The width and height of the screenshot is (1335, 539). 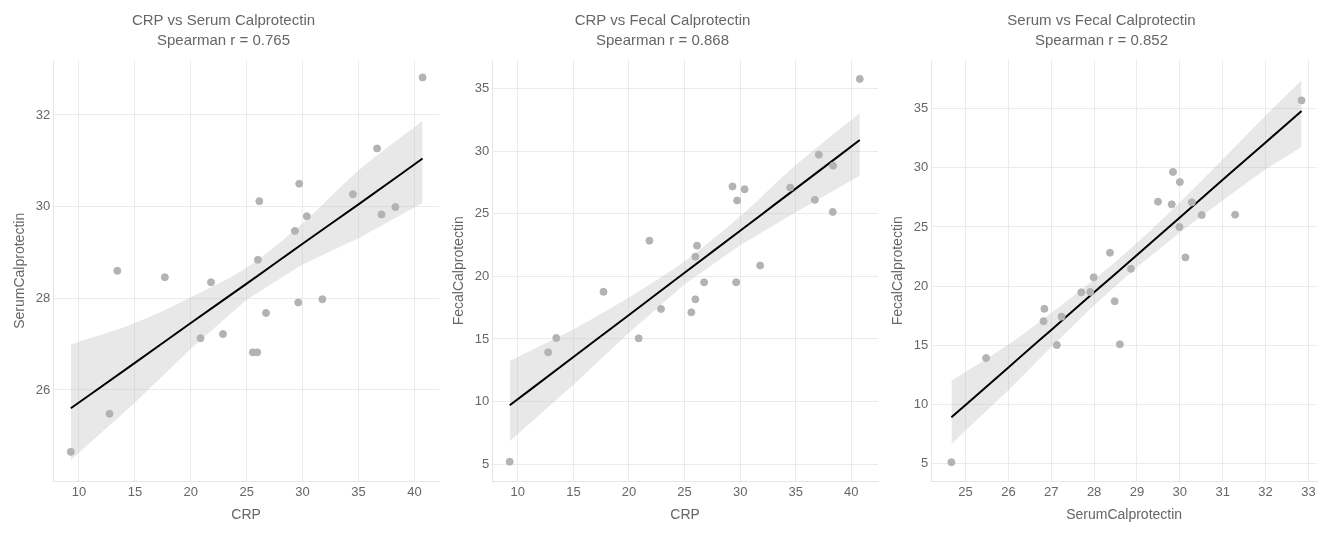 What do you see at coordinates (302, 491) in the screenshot?
I see `x-tick-label: 30` at bounding box center [302, 491].